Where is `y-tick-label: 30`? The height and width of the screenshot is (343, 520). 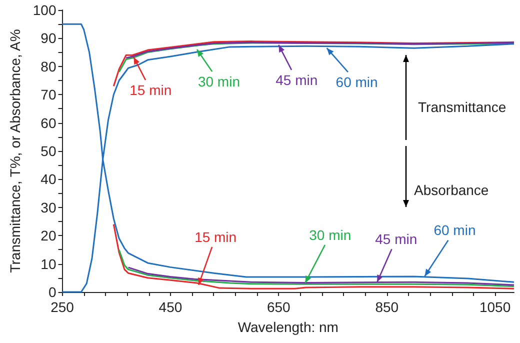
y-tick-label: 30 is located at coordinates (48, 207).